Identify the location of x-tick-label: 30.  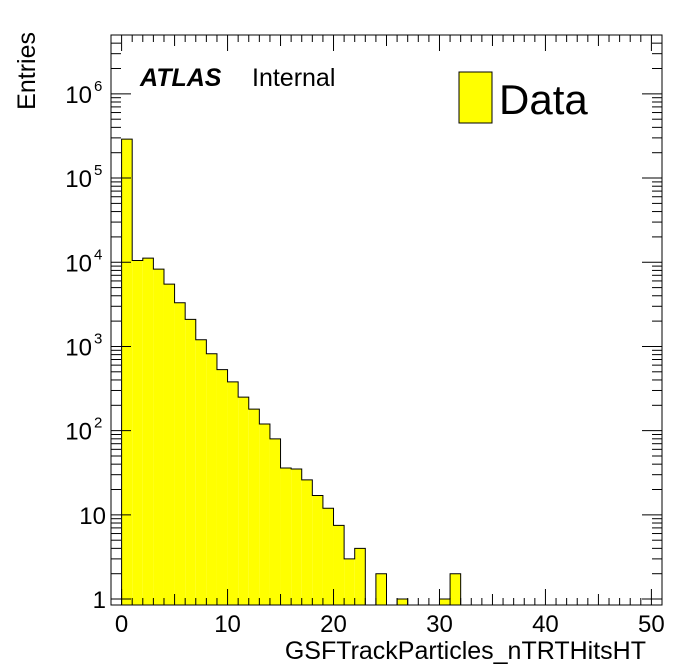
(439, 624).